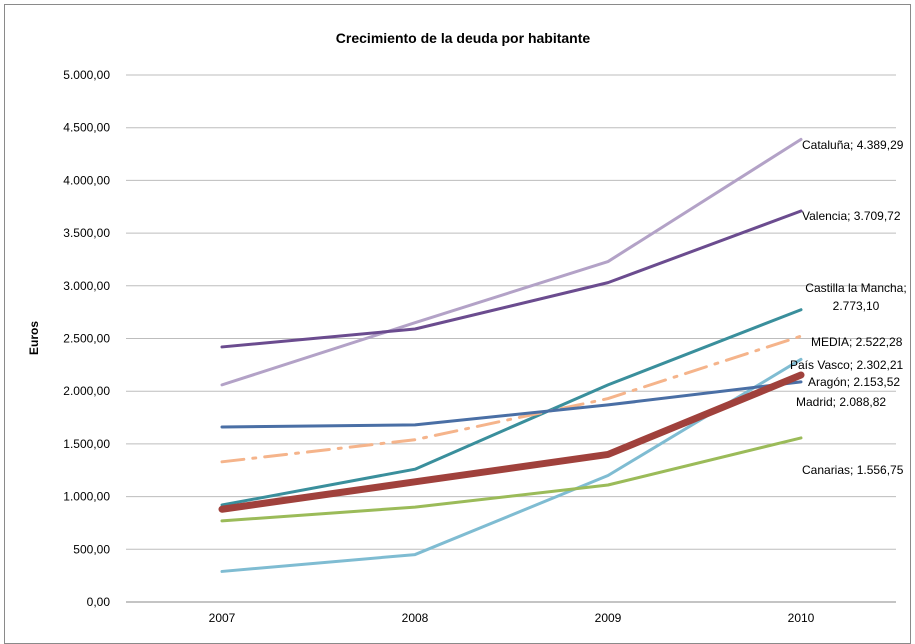  Describe the element at coordinates (86, 75) in the screenshot. I see `y-tick-label: 5.000,00` at that location.